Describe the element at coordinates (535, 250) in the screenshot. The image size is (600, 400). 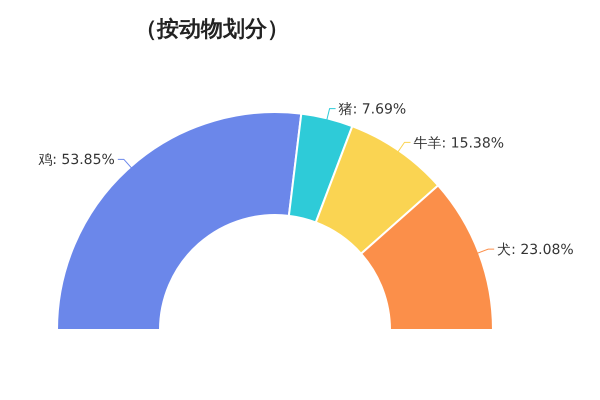
I see `slice-label: 犬: 23.08%` at that location.